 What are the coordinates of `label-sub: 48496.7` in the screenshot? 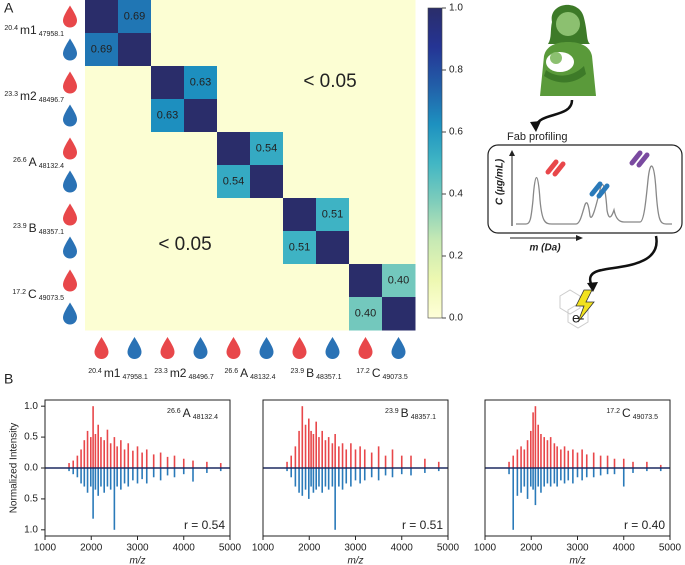 It's located at (51, 100).